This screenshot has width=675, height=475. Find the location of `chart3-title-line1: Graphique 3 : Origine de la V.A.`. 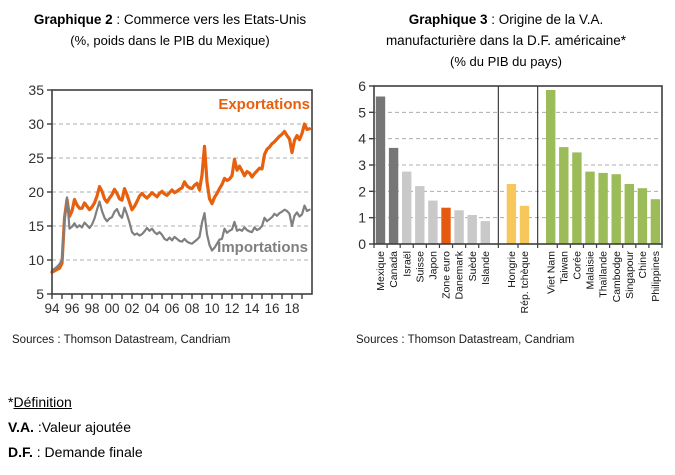

chart3-title-line1: Graphique 3 : Origine de la V.A. is located at coordinates (506, 19).